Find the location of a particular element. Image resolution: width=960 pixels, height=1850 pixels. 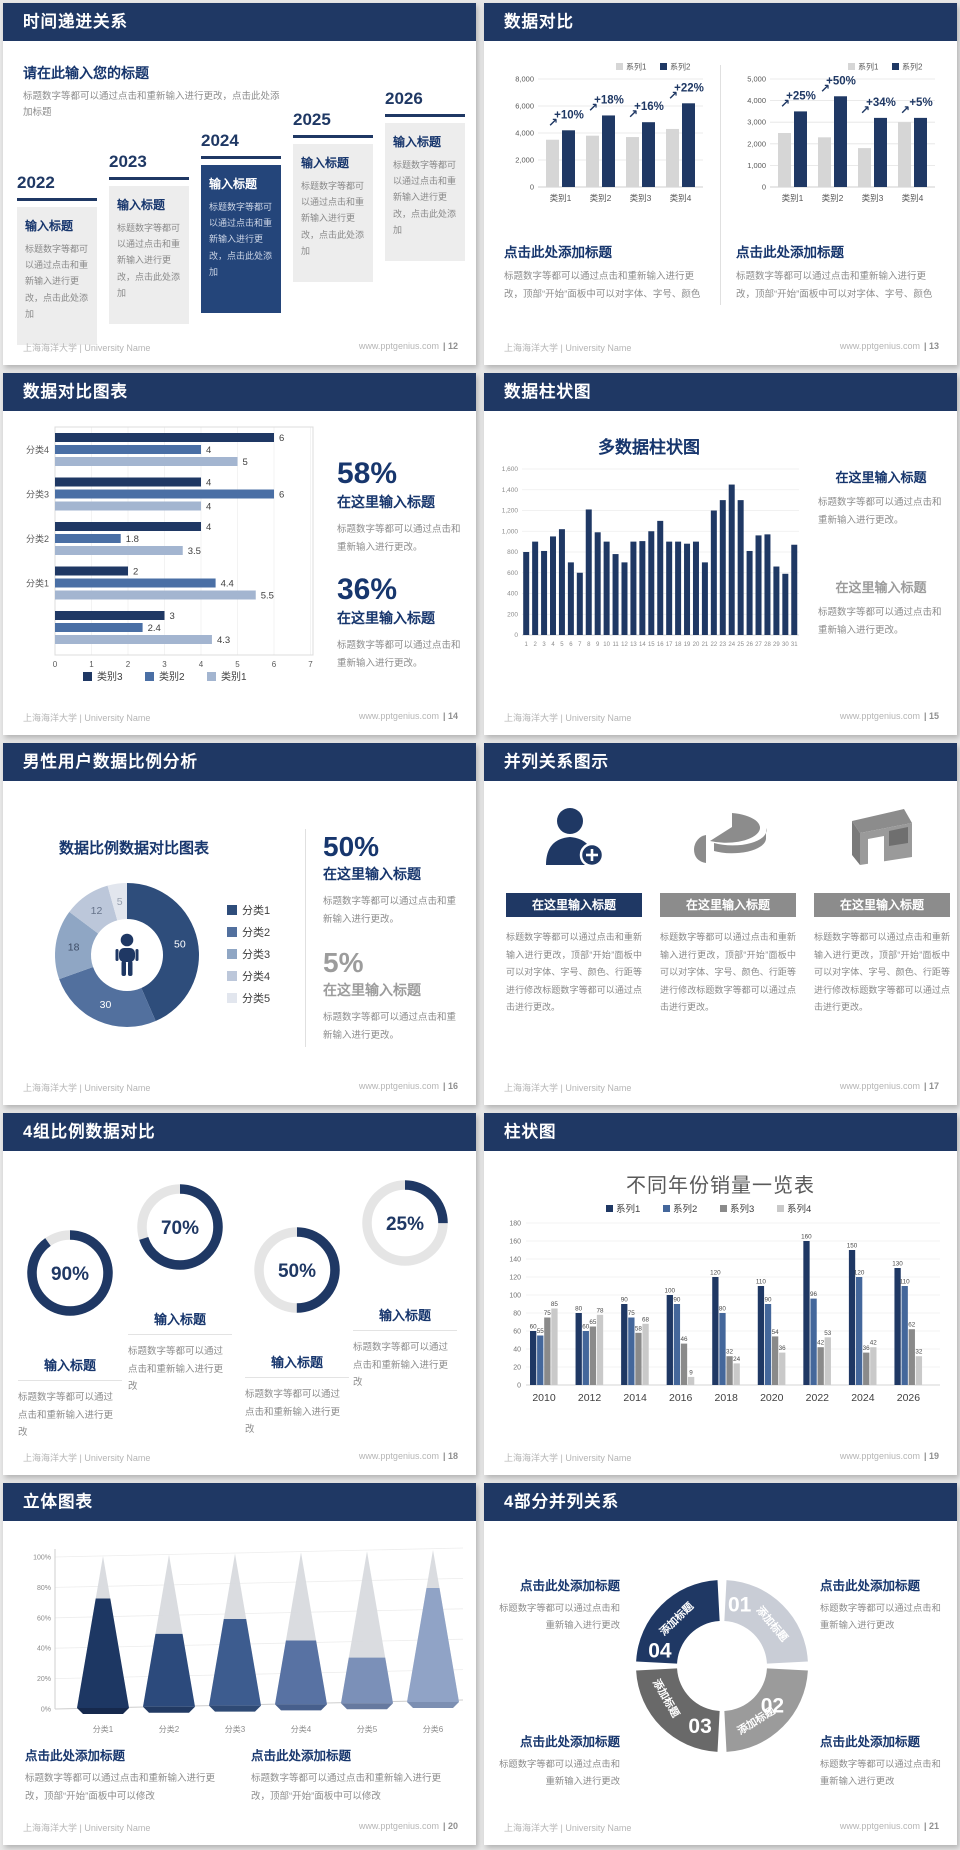

svg-text: 0 is located at coordinates (516, 635).